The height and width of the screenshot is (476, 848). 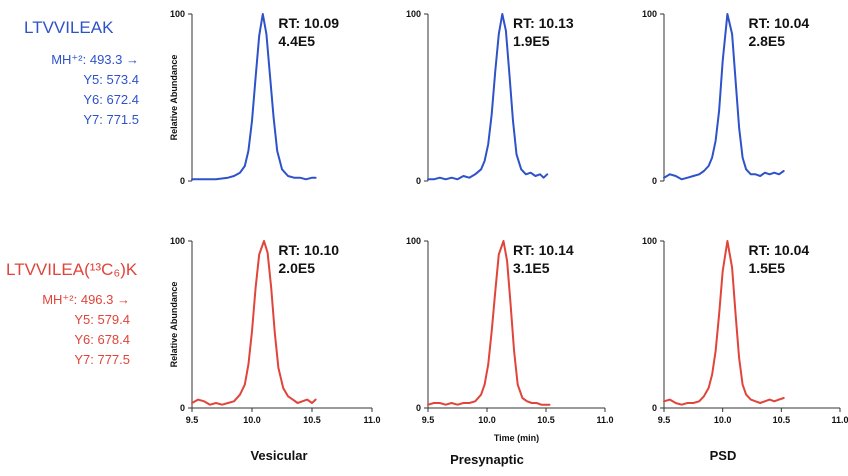 What do you see at coordinates (279, 455) in the screenshot?
I see `column-label-vesicular: Vesicular` at bounding box center [279, 455].